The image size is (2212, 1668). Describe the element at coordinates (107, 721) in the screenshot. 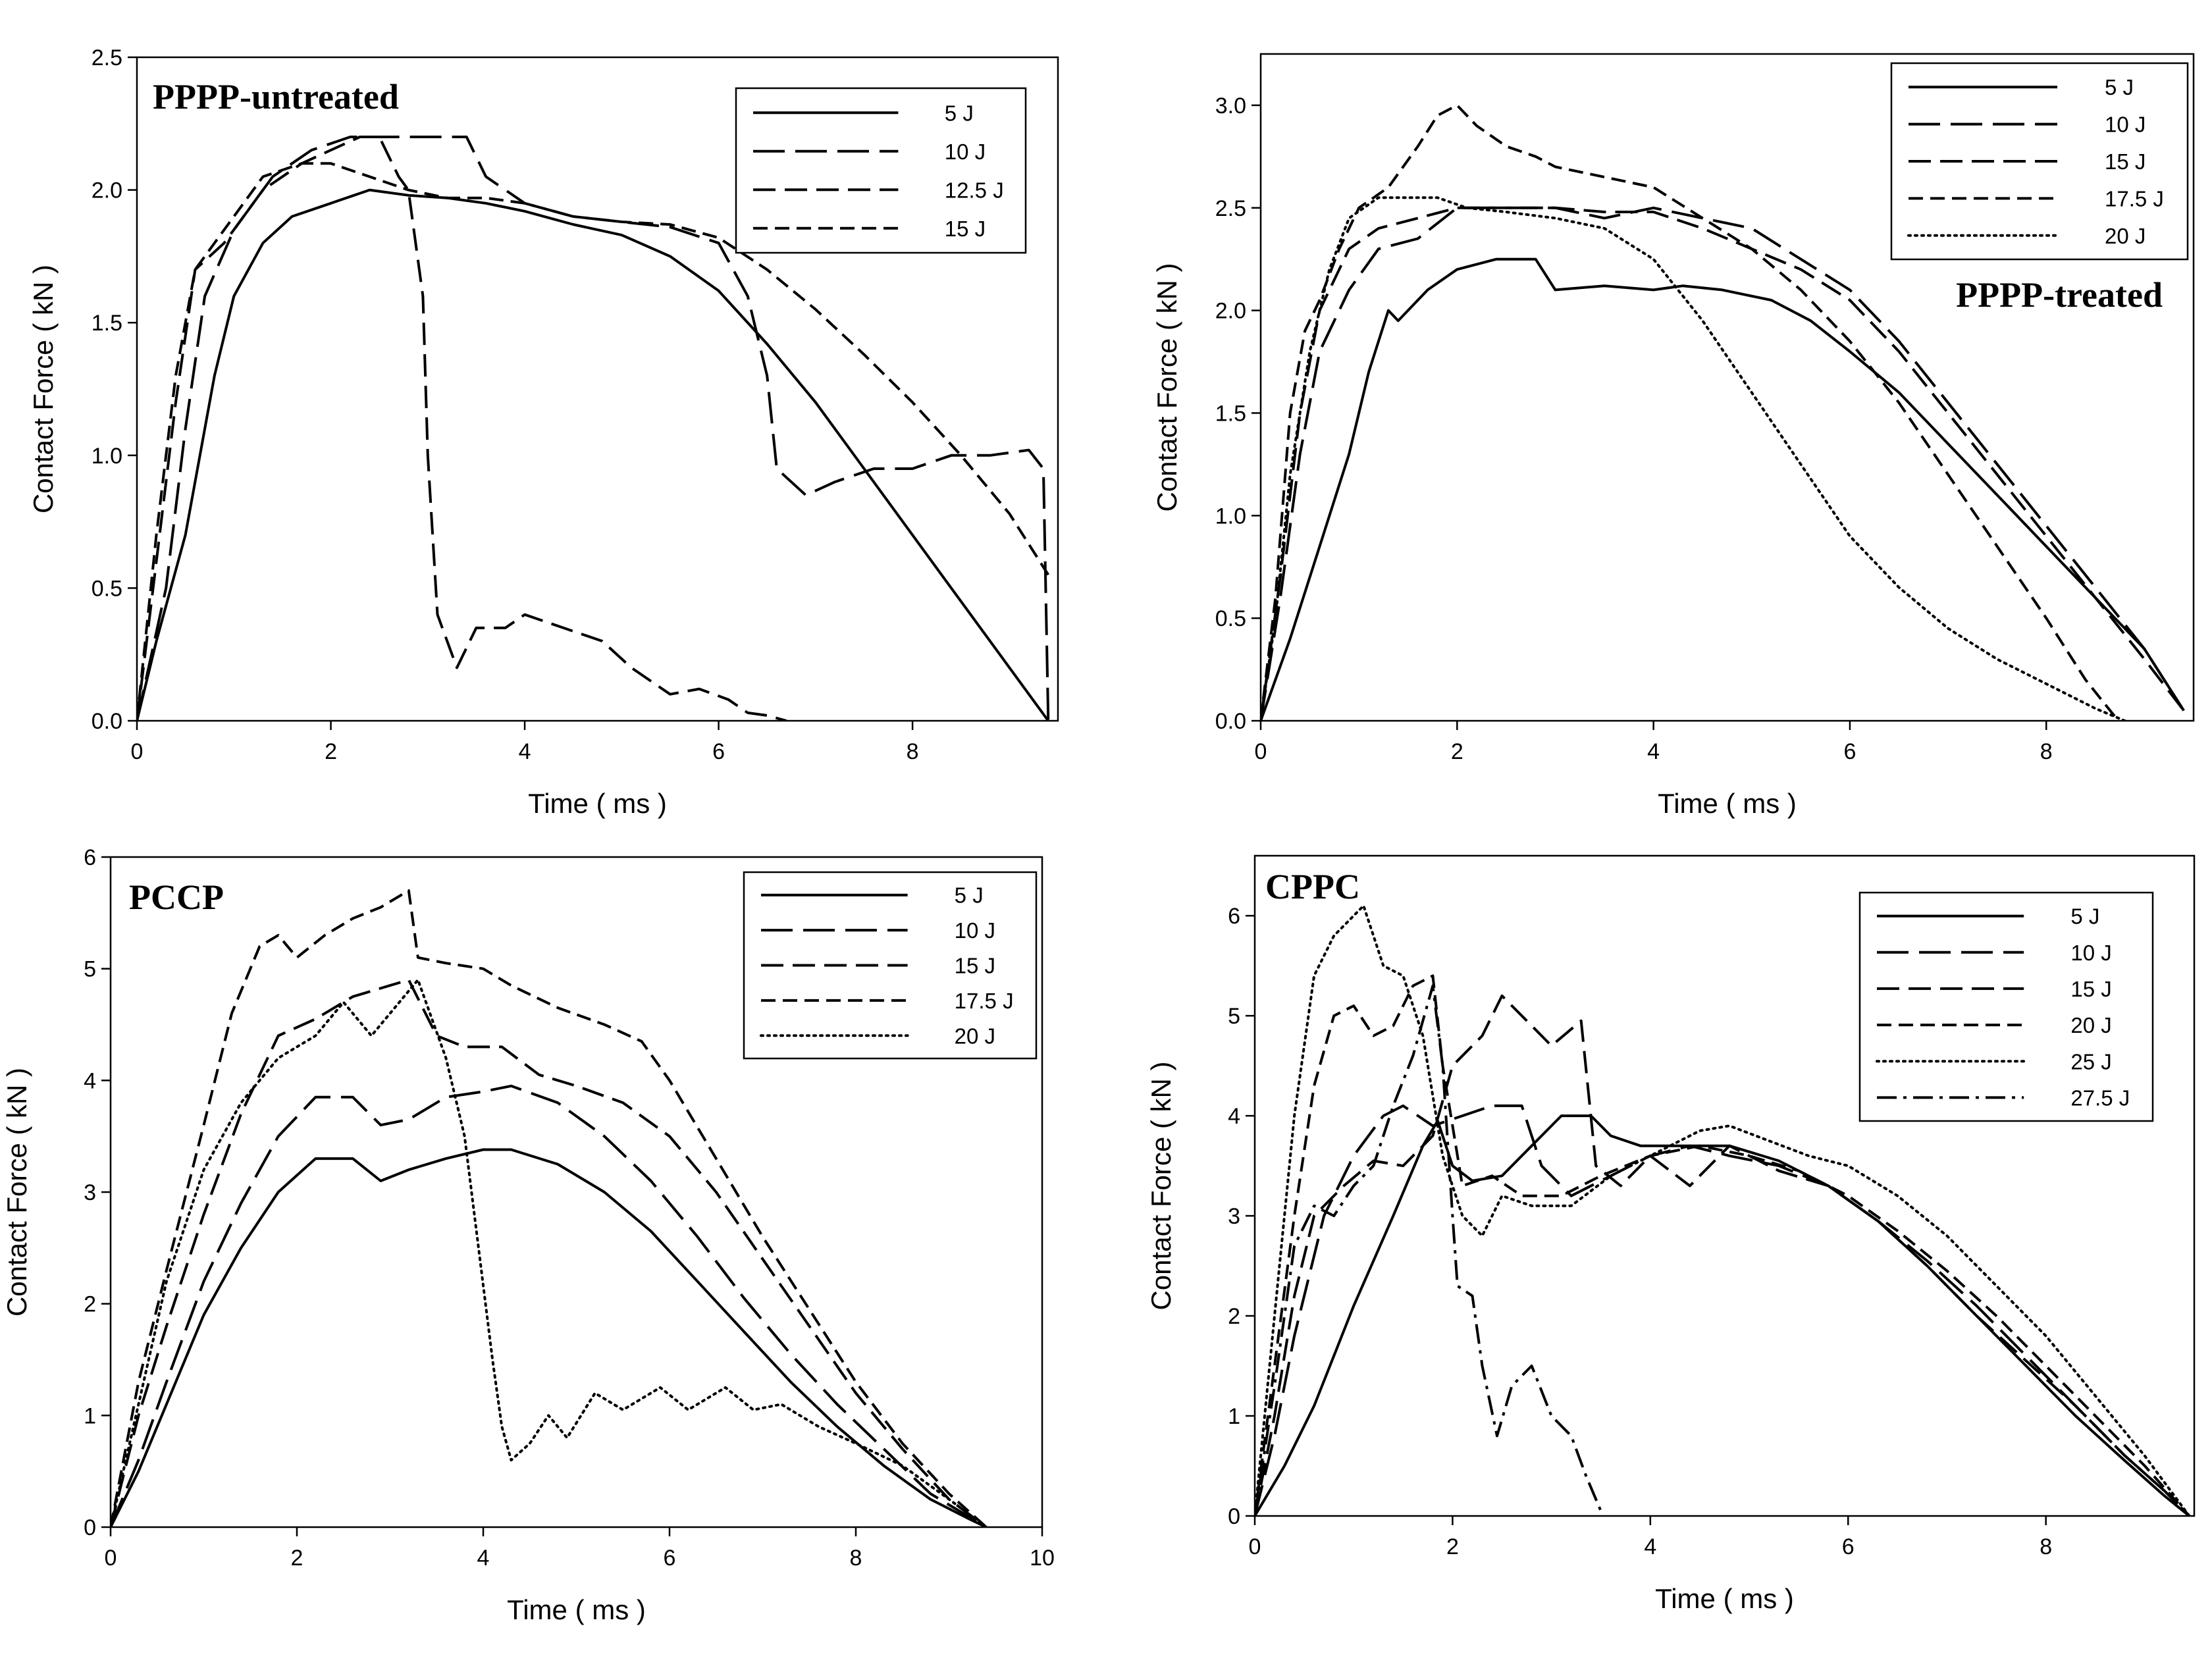

I see `y-tick-label: 0.0` at that location.